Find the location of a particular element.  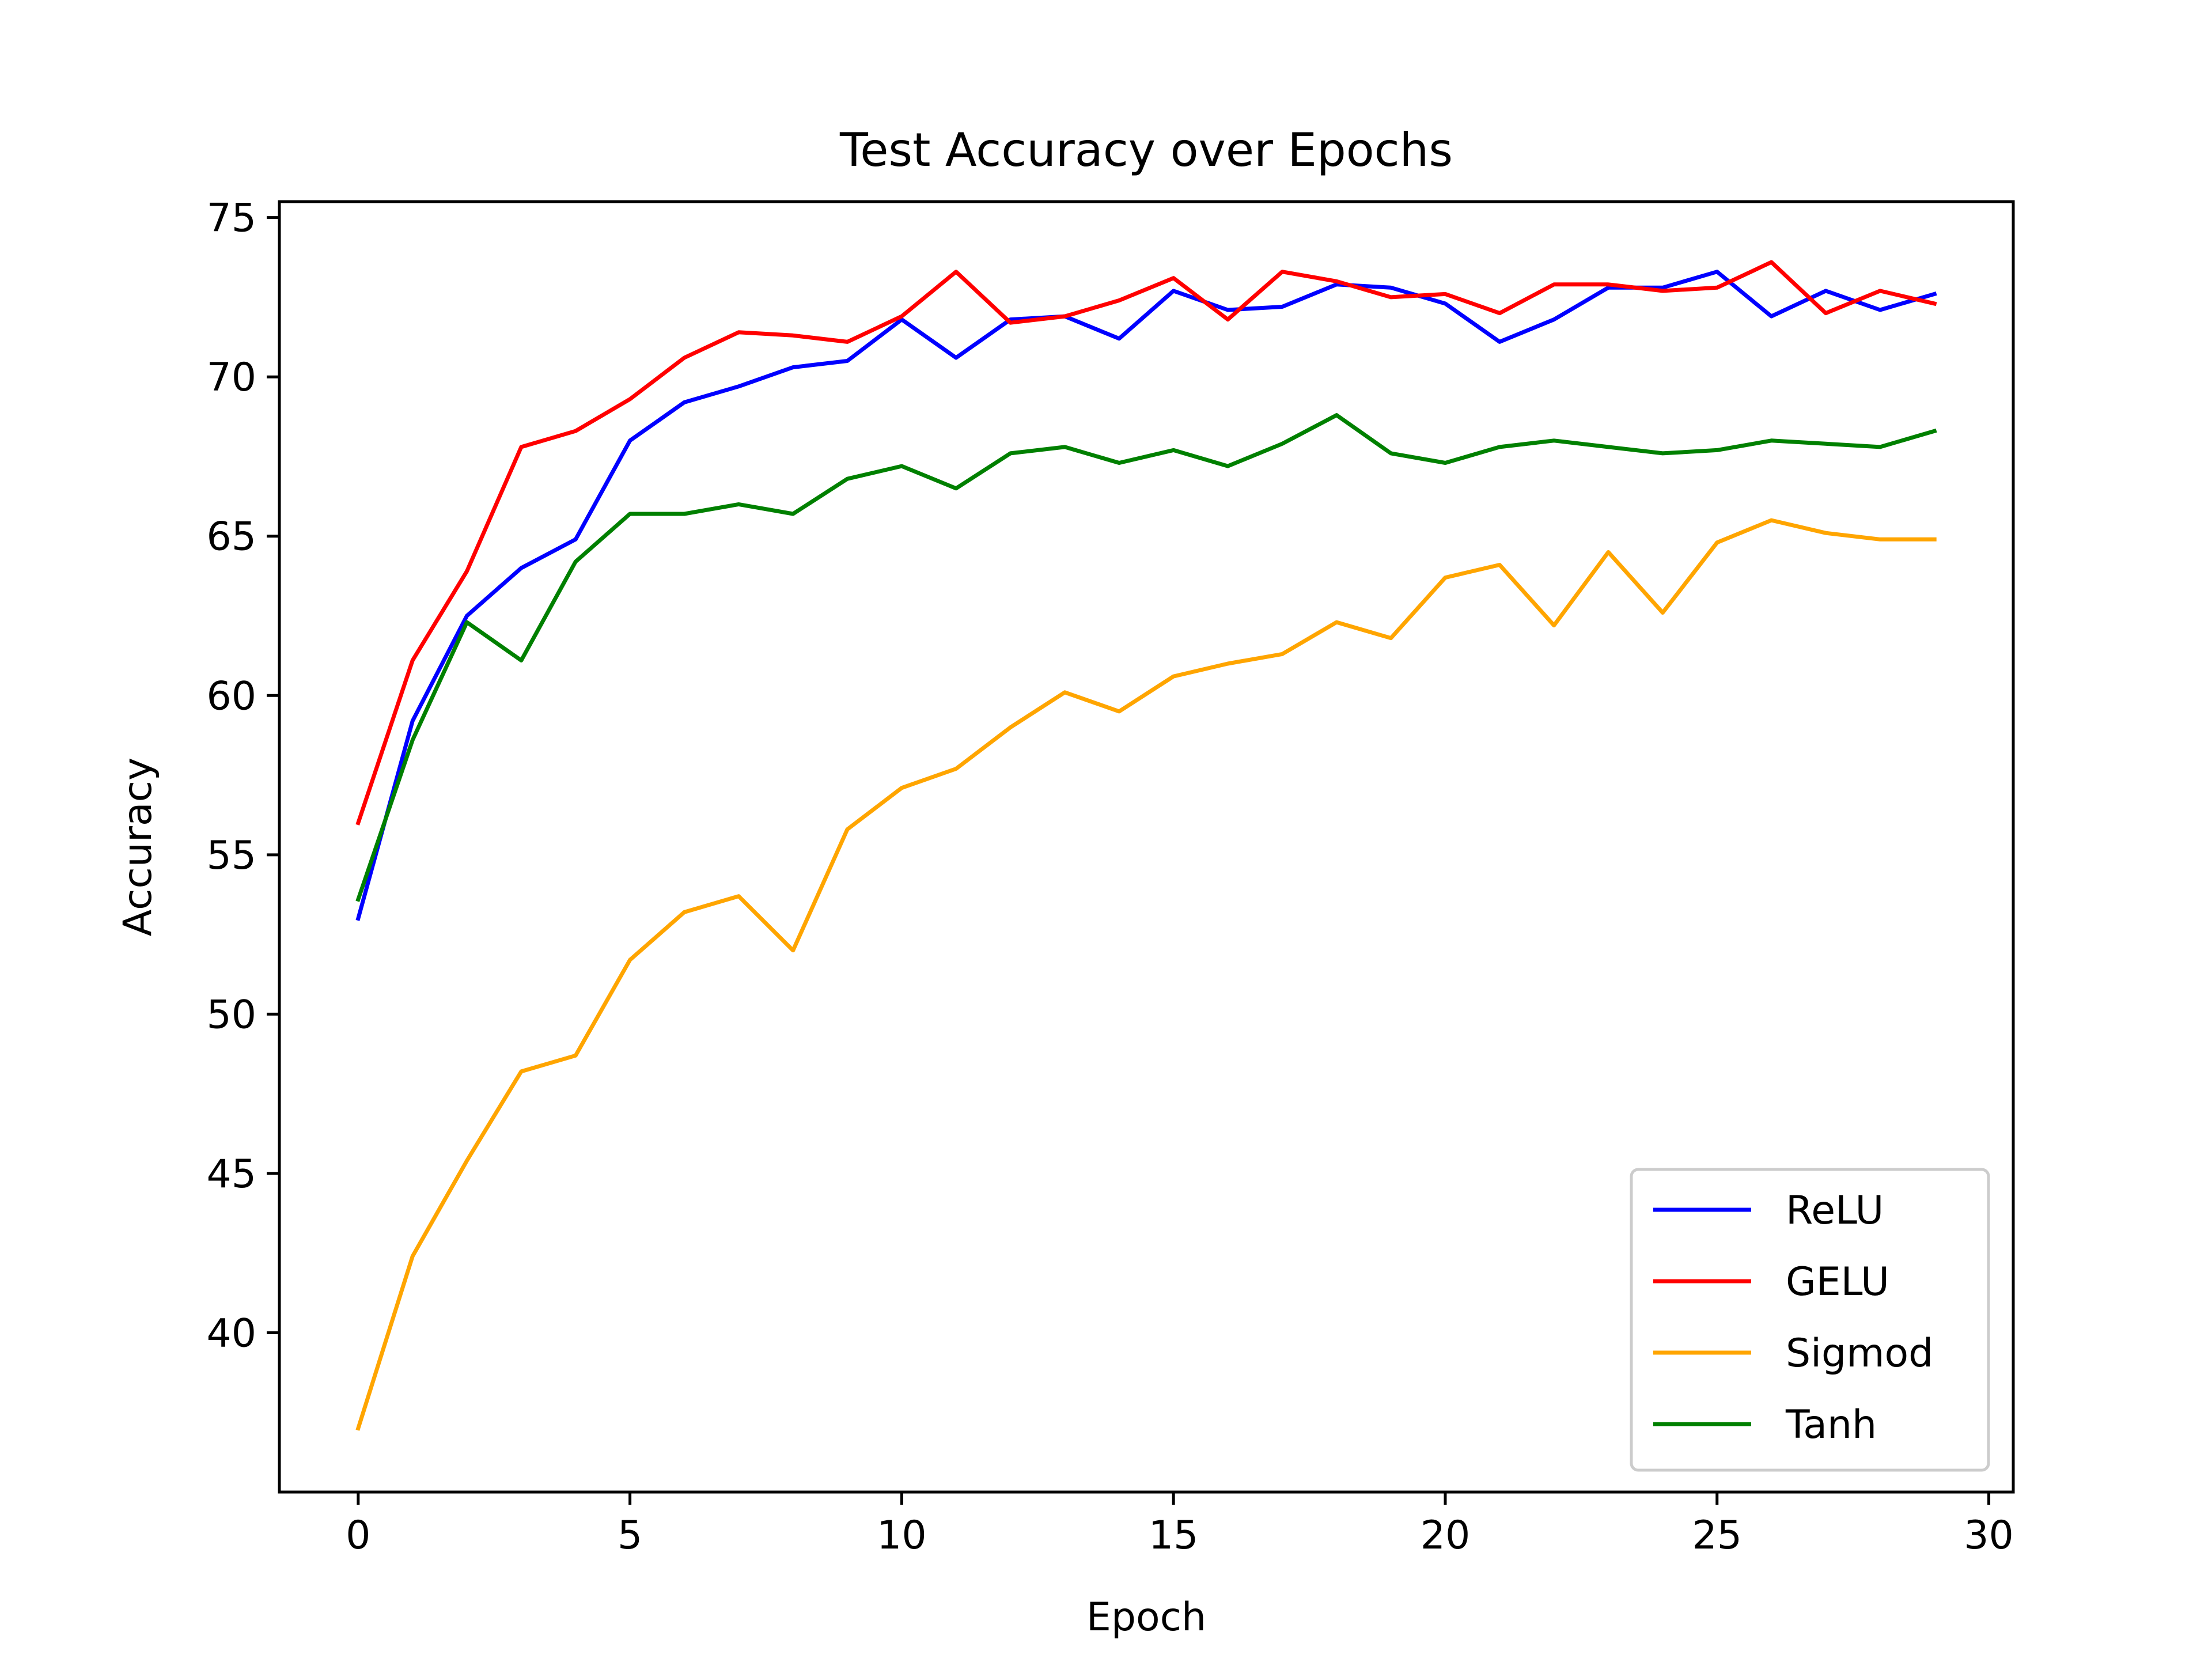

legend-box is located at coordinates (1810, 1320).